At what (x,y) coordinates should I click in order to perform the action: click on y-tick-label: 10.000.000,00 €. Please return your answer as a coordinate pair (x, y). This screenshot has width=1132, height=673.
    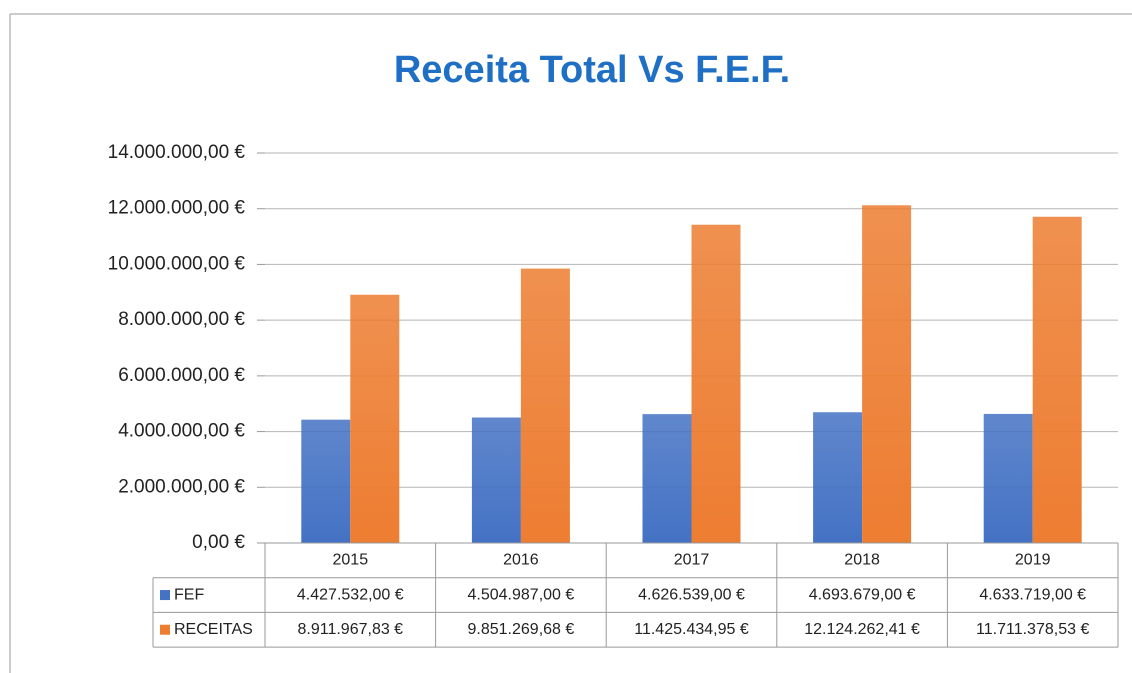
    Looking at the image, I should click on (177, 263).